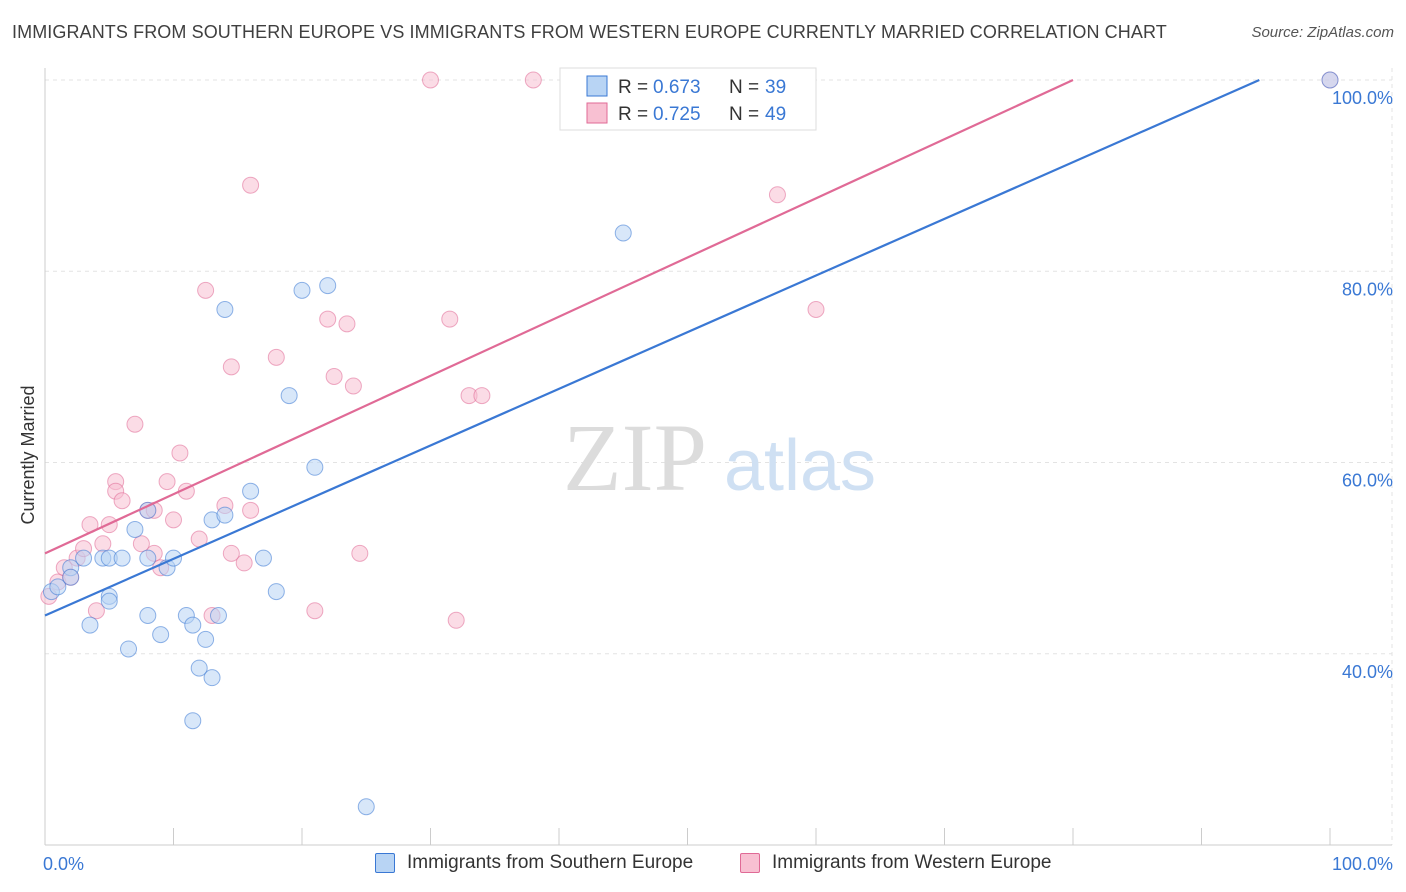  Describe the element at coordinates (635, 457) in the screenshot. I see `watermark-zip: ZIP` at that location.